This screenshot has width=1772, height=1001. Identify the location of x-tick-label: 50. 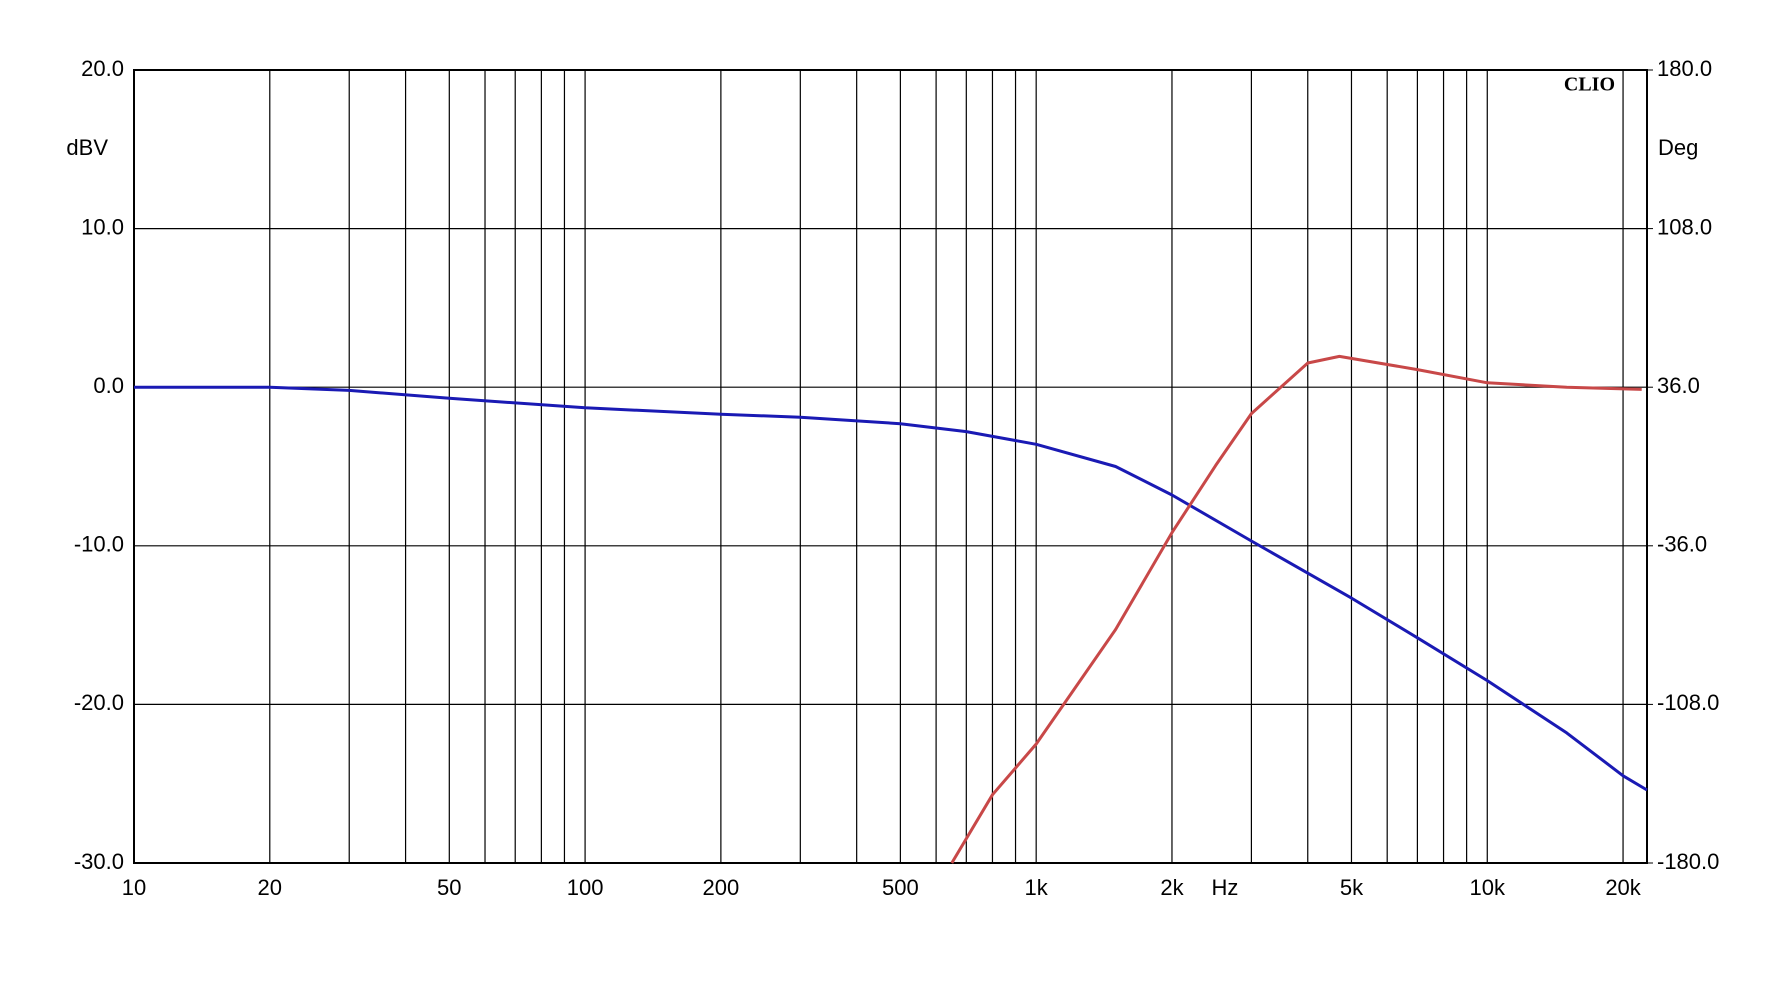
(449, 887).